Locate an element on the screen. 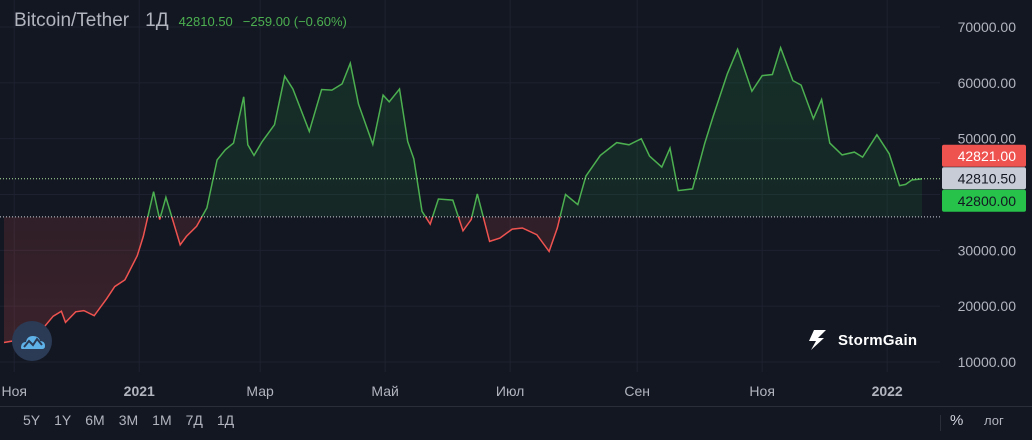  x-tick-label: 2022 is located at coordinates (887, 391).